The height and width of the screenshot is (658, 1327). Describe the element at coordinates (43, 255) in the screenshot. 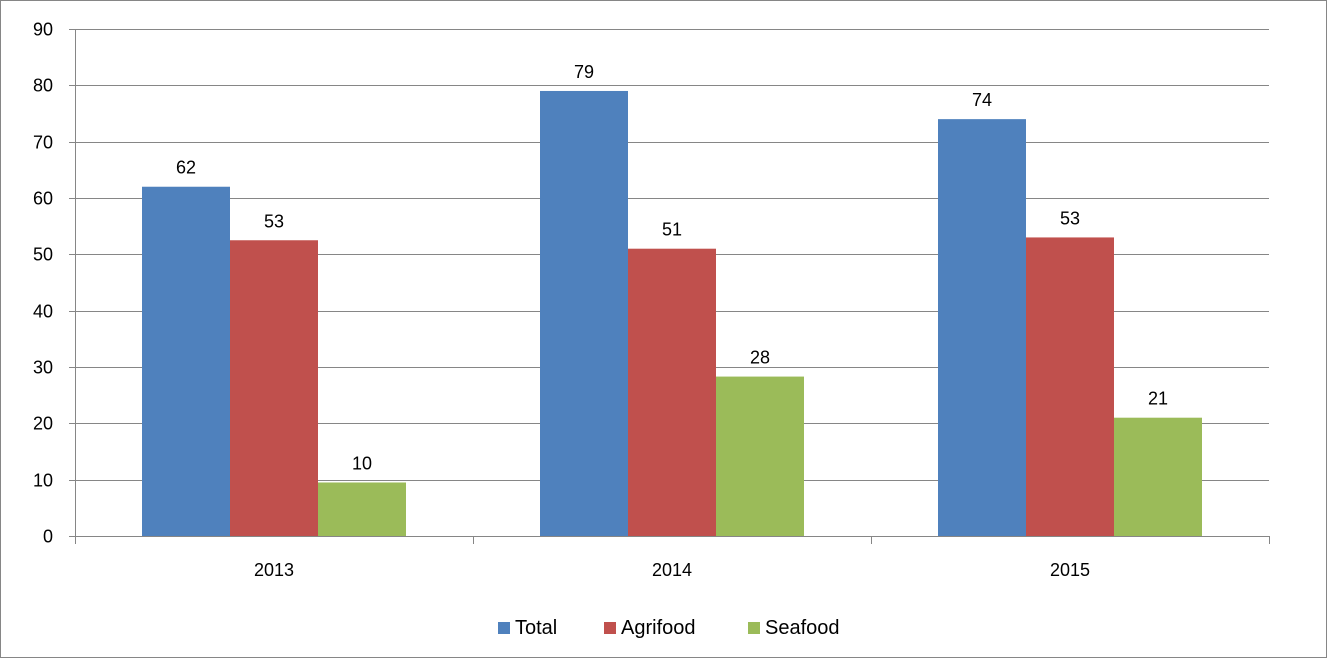

I see `y-tick-label: 50` at that location.